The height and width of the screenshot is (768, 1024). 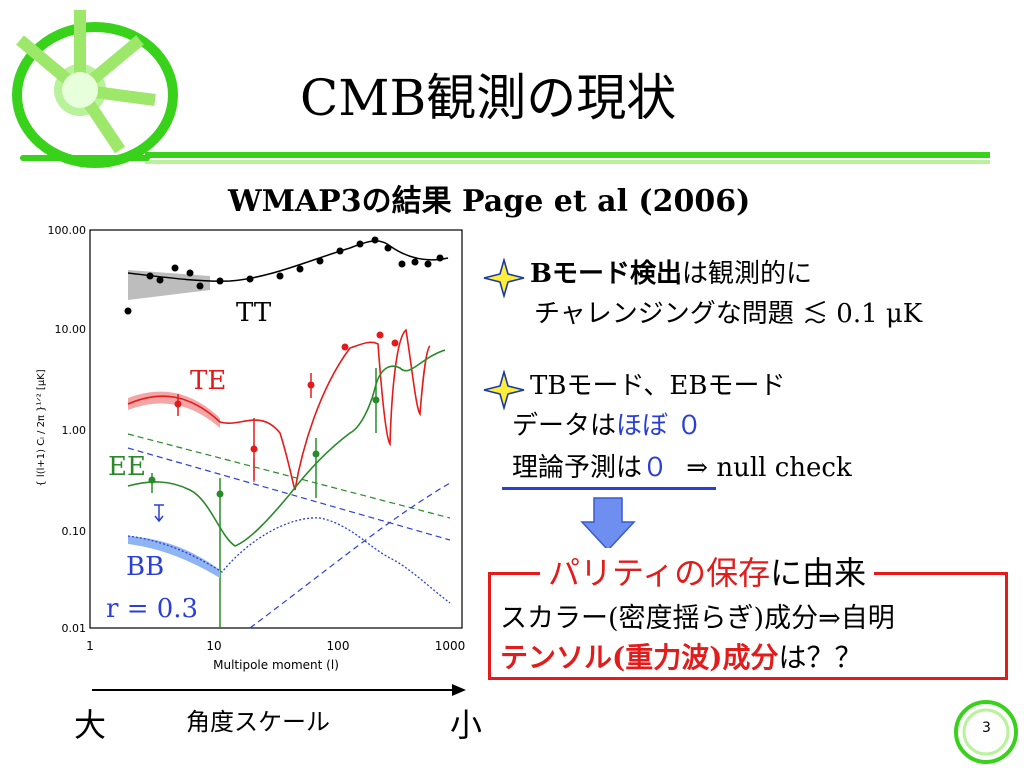 I want to click on angular-scale-label: 角度スケール, so click(x=258, y=722).